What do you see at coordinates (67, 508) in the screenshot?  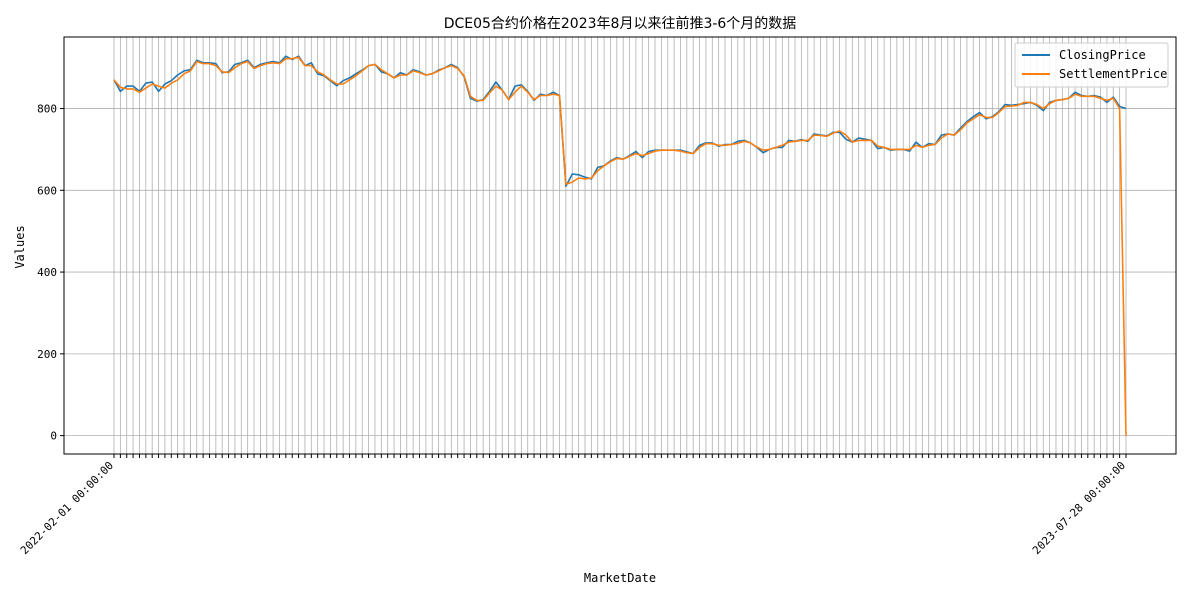 I see `x-tick-label: 2022-02-01 00:00:00` at bounding box center [67, 508].